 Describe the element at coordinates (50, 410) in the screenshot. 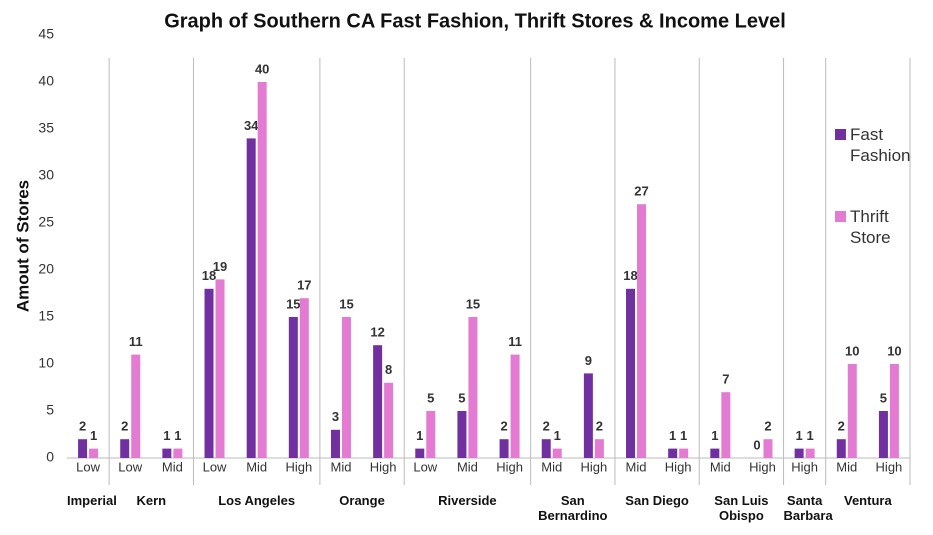

I see `y-tick-label: 5` at that location.